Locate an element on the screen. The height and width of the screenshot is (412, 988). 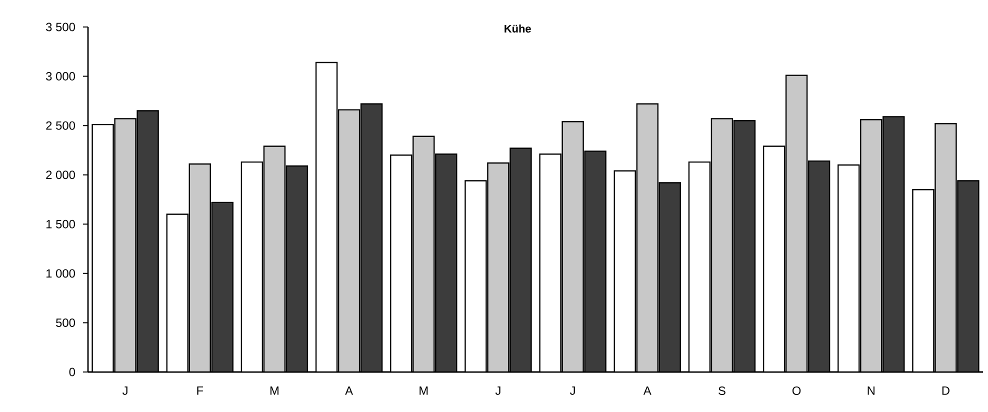
y-tick-label: 500 is located at coordinates (66, 322).